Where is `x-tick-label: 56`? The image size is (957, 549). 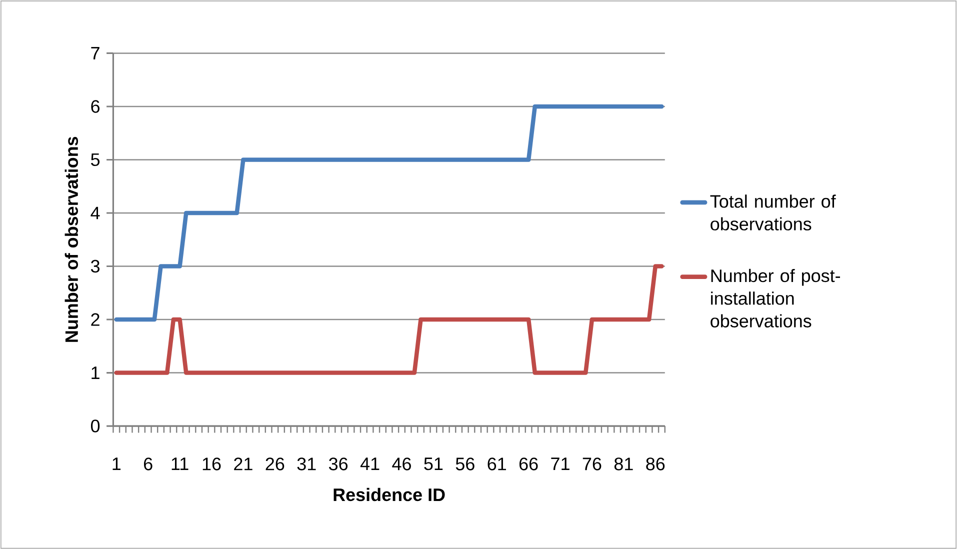 x-tick-label: 56 is located at coordinates (465, 463).